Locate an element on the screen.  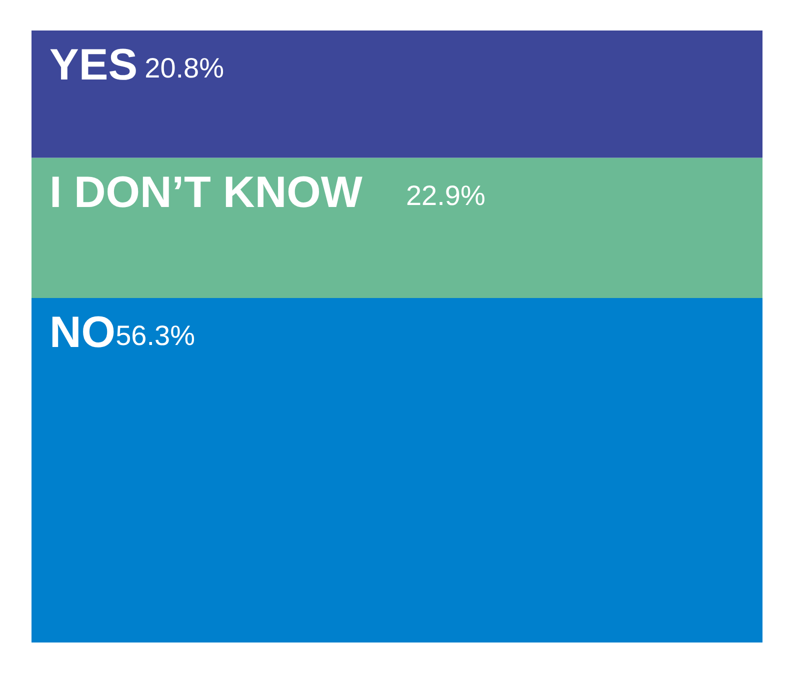
data-label: 22.9% is located at coordinates (446, 195).